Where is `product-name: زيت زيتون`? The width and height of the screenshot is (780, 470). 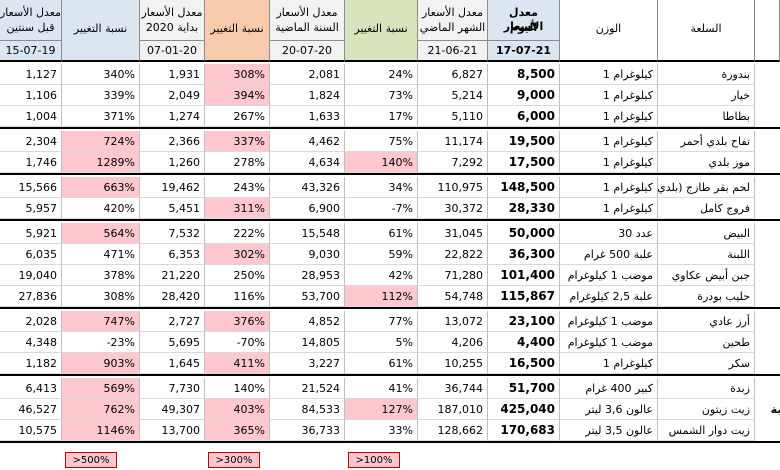 product-name: زيت زيتون is located at coordinates (706, 409).